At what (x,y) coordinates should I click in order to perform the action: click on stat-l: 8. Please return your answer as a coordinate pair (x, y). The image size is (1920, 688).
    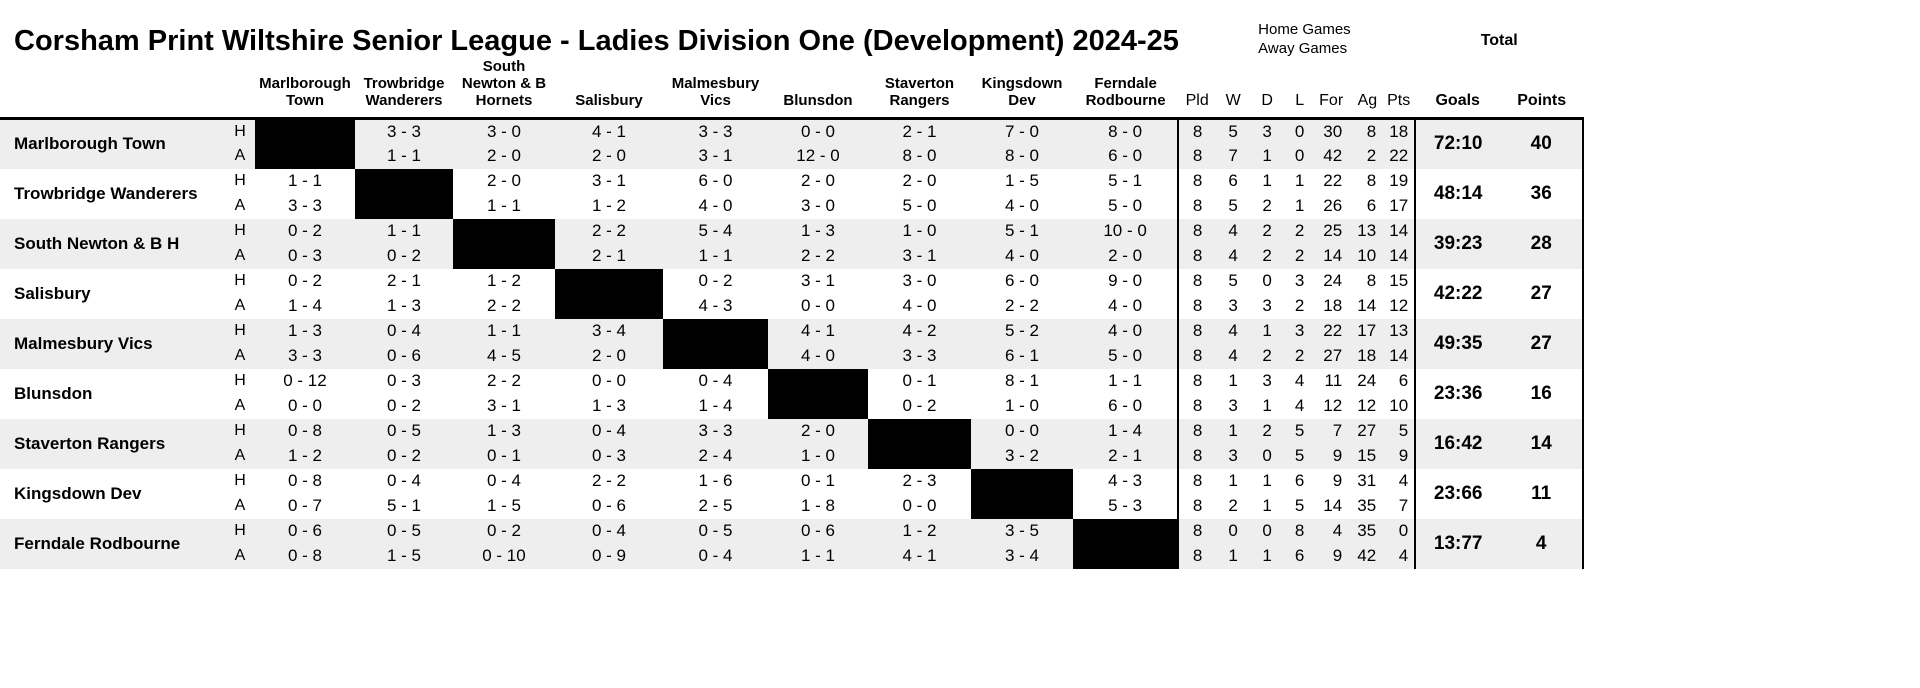
    Looking at the image, I should click on (1300, 531).